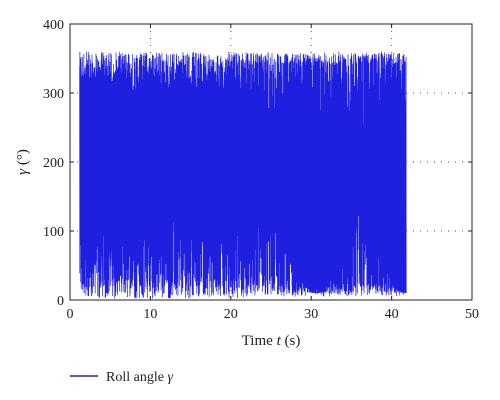 This screenshot has width=500, height=400. What do you see at coordinates (139, 377) in the screenshot?
I see `legend-label-roll-angle: Roll angle γ` at bounding box center [139, 377].